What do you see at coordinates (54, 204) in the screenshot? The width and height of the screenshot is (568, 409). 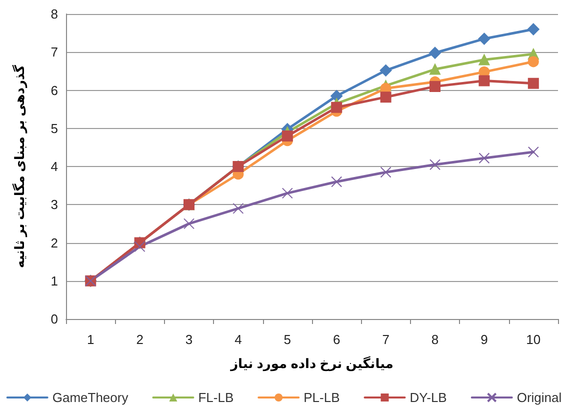 I see `y-tick-label: 3` at bounding box center [54, 204].